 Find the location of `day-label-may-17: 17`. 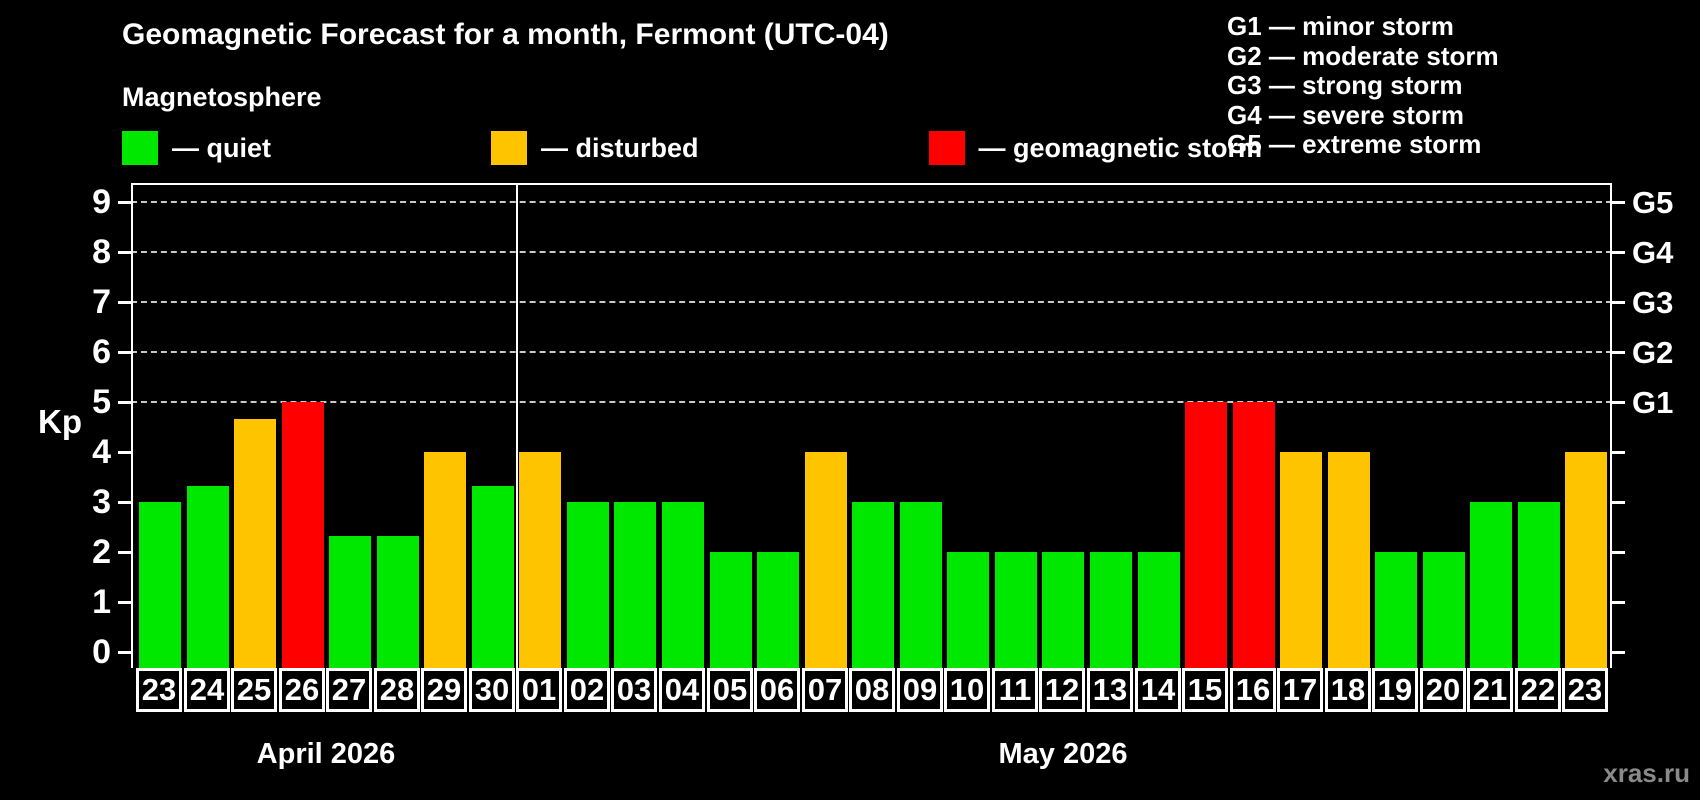

day-label-may-17: 17 is located at coordinates (1300, 690).